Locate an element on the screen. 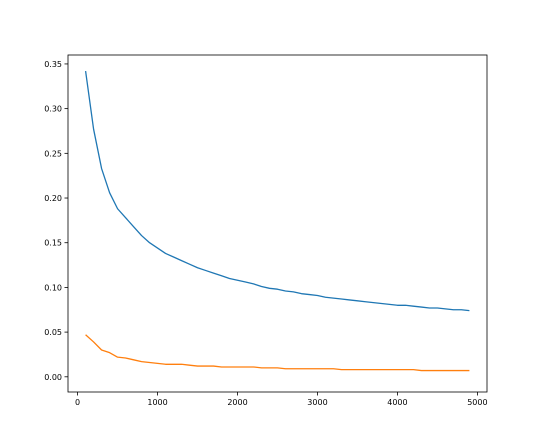 The width and height of the screenshot is (540, 440). x-tick-label: 3000 is located at coordinates (317, 402).